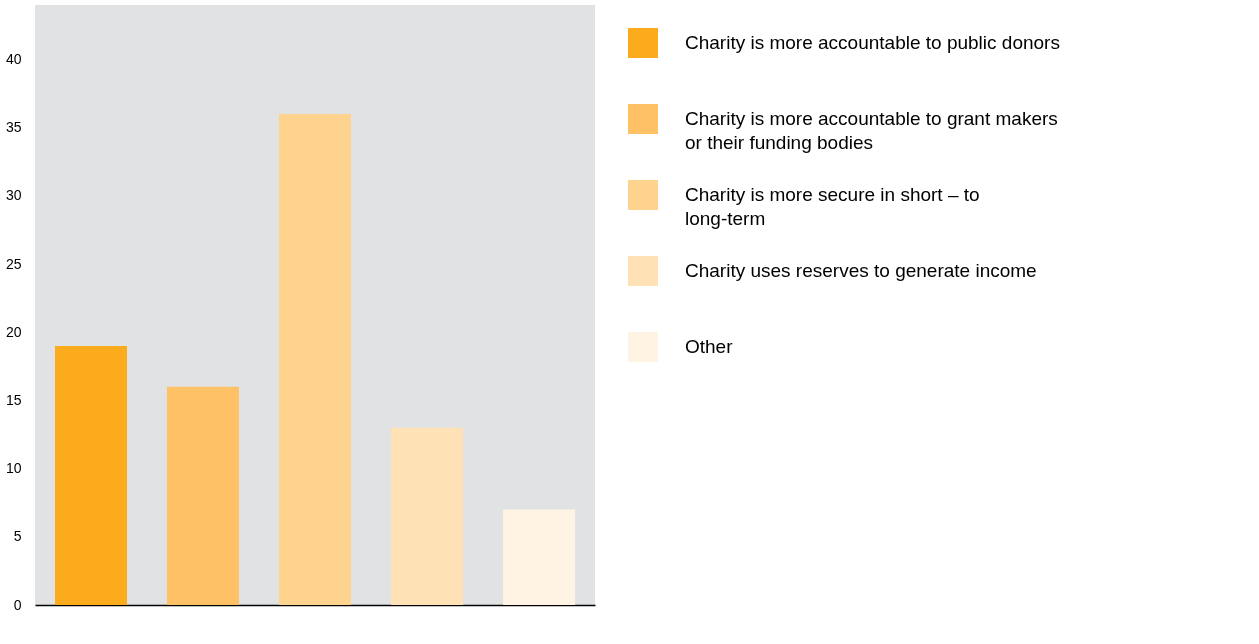 Image resolution: width=1259 pixels, height=644 pixels. Describe the element at coordinates (13, 331) in the screenshot. I see `y-tick-label: 20` at that location.